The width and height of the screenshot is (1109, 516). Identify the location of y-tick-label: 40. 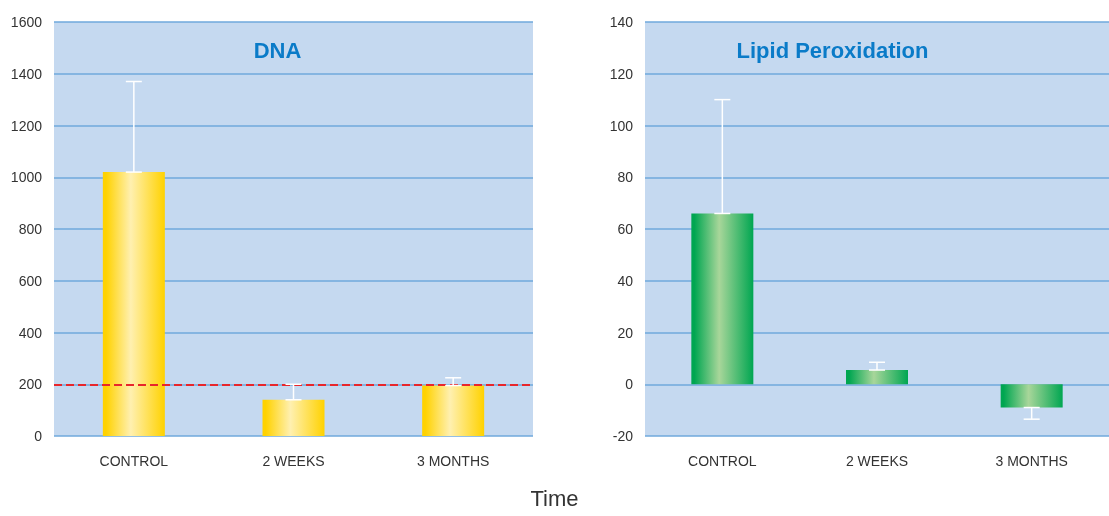
(624, 280).